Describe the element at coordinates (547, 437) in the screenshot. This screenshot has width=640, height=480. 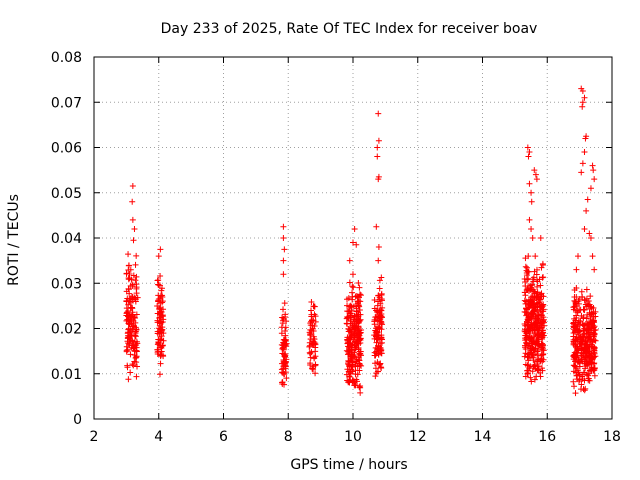
I see `x-tick-label: 16` at that location.